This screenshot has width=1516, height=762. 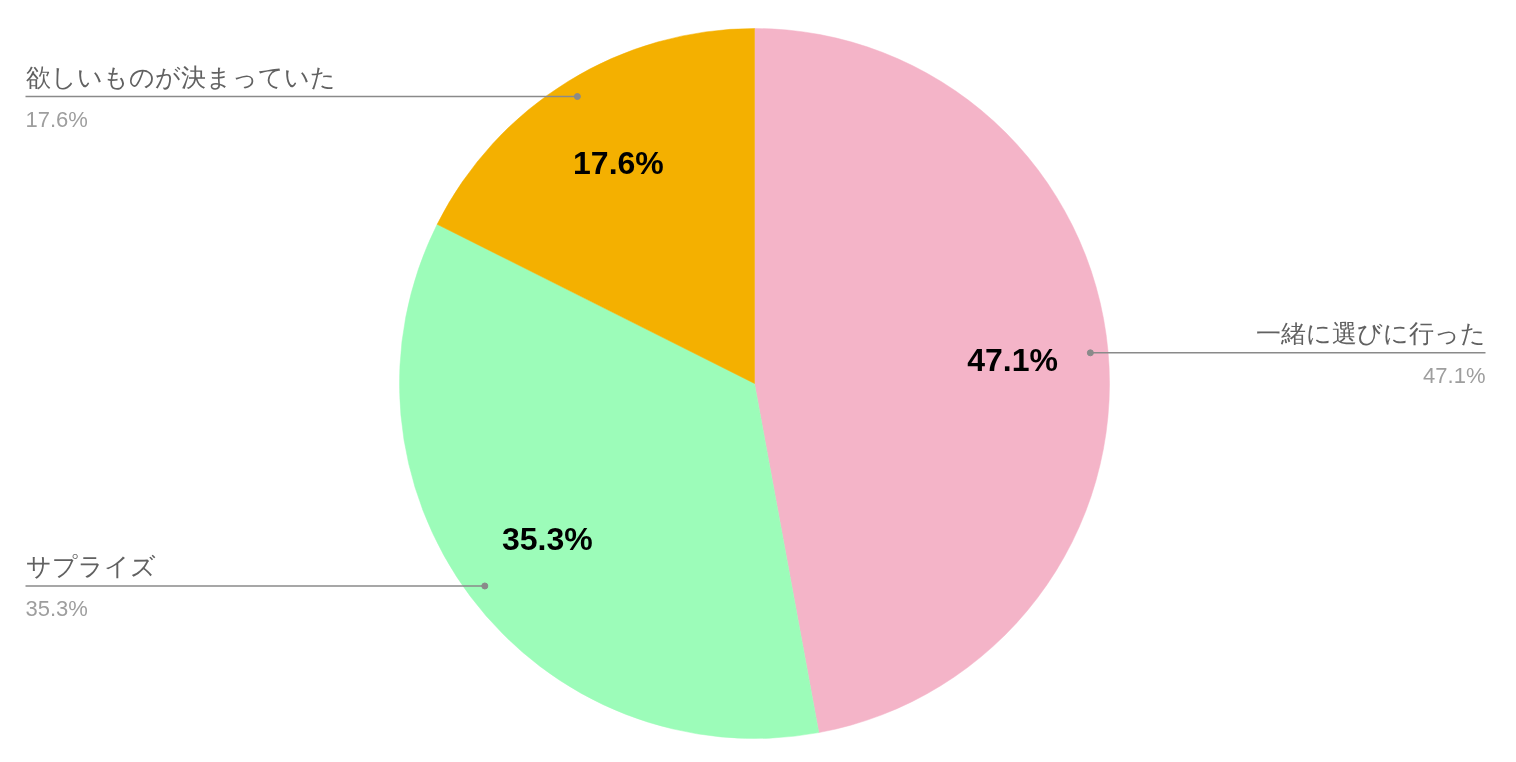 I want to click on slice-label: 欲しいものが決まっていた, so click(x=180, y=77).